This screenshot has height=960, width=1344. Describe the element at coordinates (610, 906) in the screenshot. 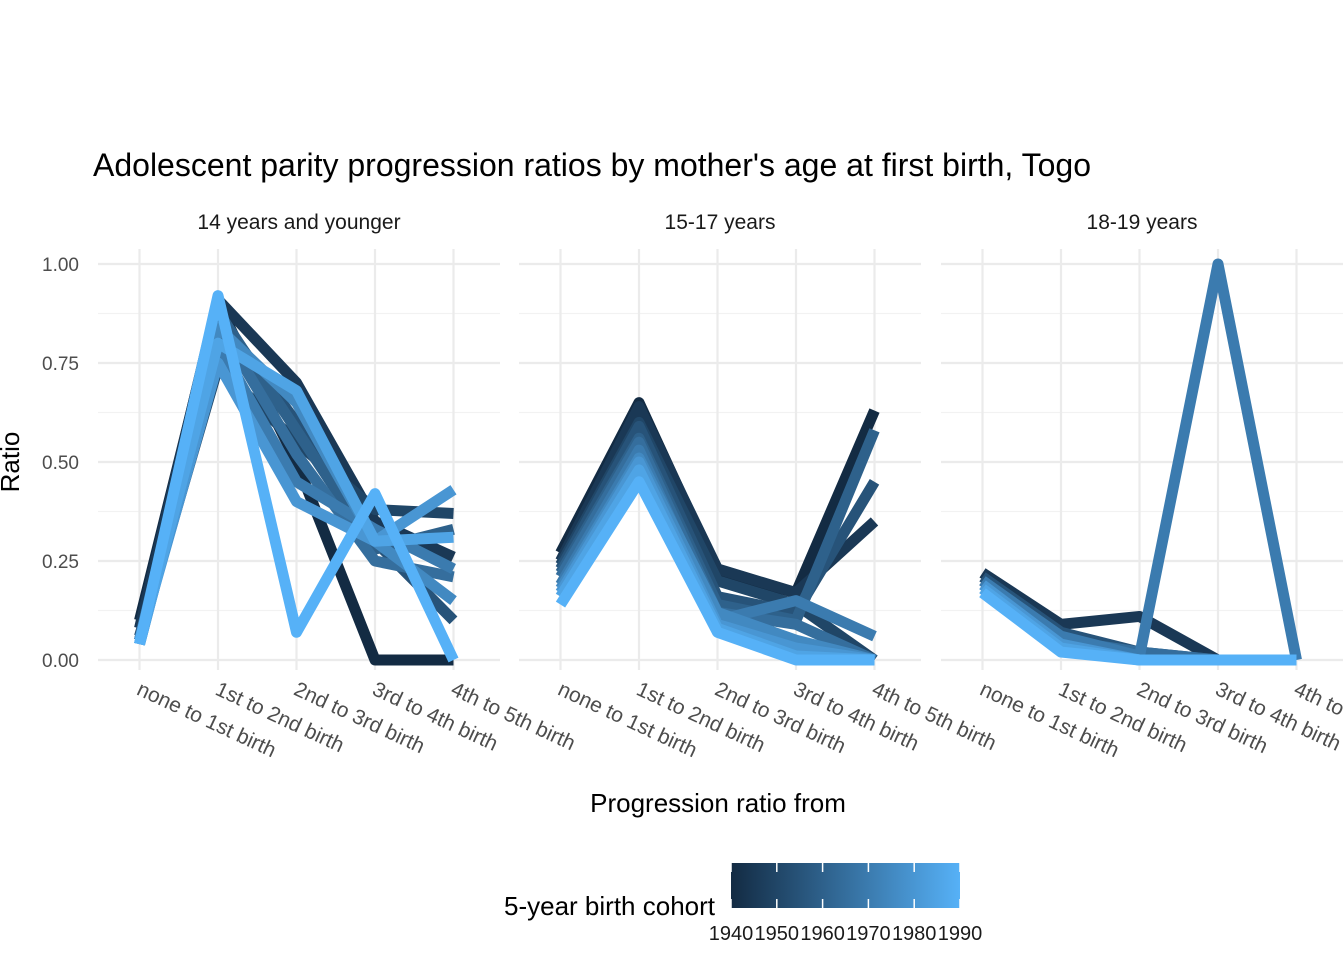

I see `legend-title: 5-year birth cohort` at that location.